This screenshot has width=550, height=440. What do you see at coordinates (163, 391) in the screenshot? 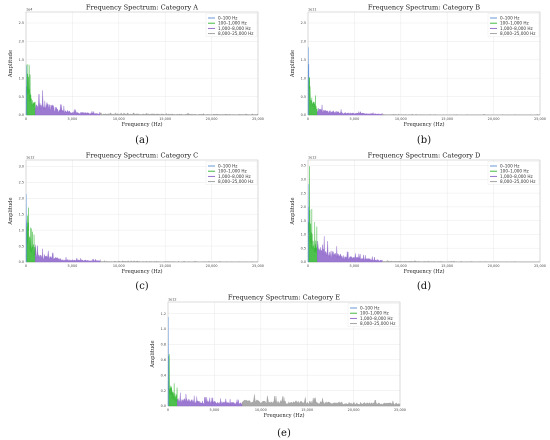
I see `y-tick-label: 0.2` at bounding box center [163, 391].